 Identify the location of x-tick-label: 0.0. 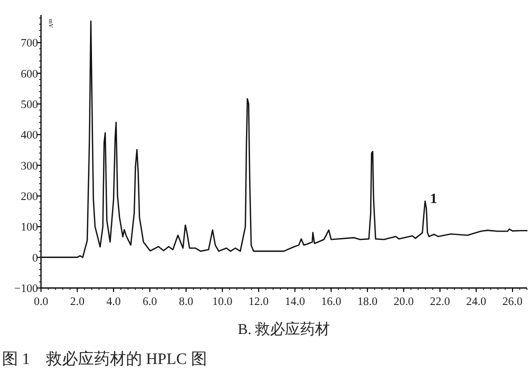
(41, 302).